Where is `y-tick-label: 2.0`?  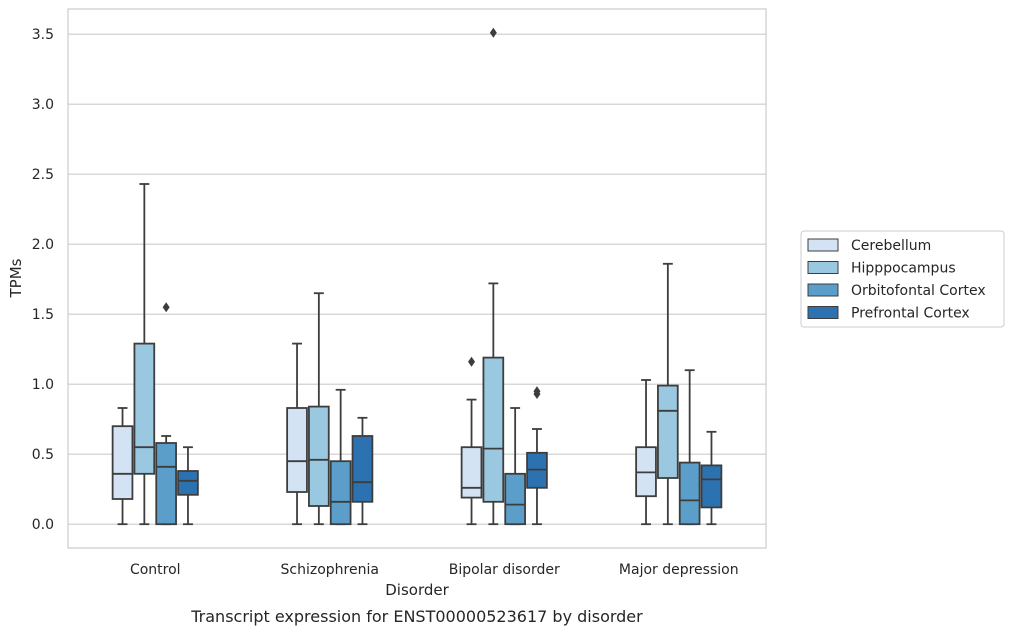 y-tick-label: 2.0 is located at coordinates (43, 245).